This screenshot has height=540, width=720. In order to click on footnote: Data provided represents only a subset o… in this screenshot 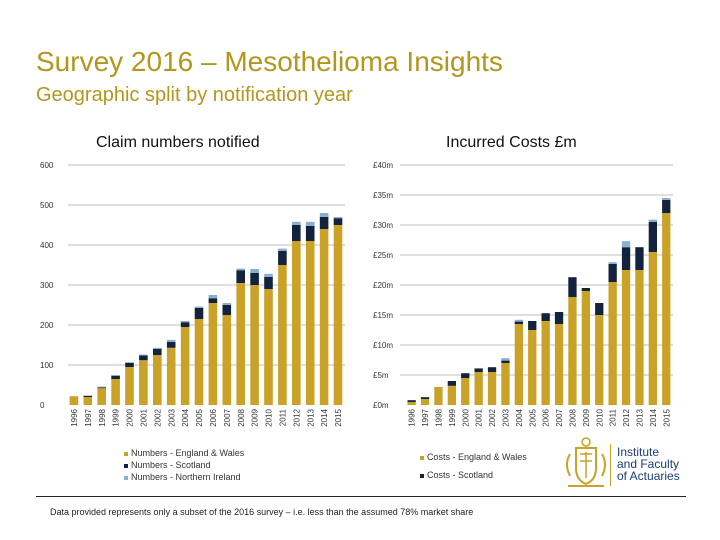, I will do `click(262, 512)`.